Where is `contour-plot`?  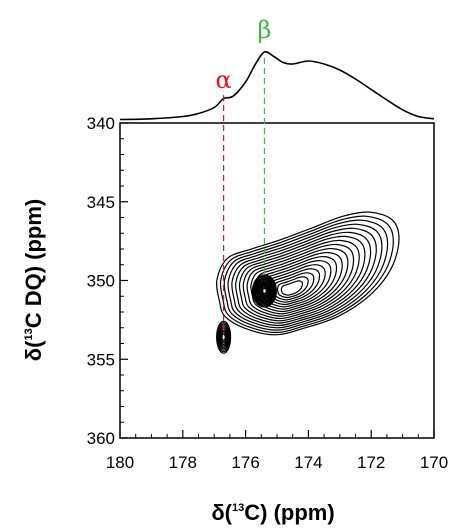
contour-plot is located at coordinates (308, 282).